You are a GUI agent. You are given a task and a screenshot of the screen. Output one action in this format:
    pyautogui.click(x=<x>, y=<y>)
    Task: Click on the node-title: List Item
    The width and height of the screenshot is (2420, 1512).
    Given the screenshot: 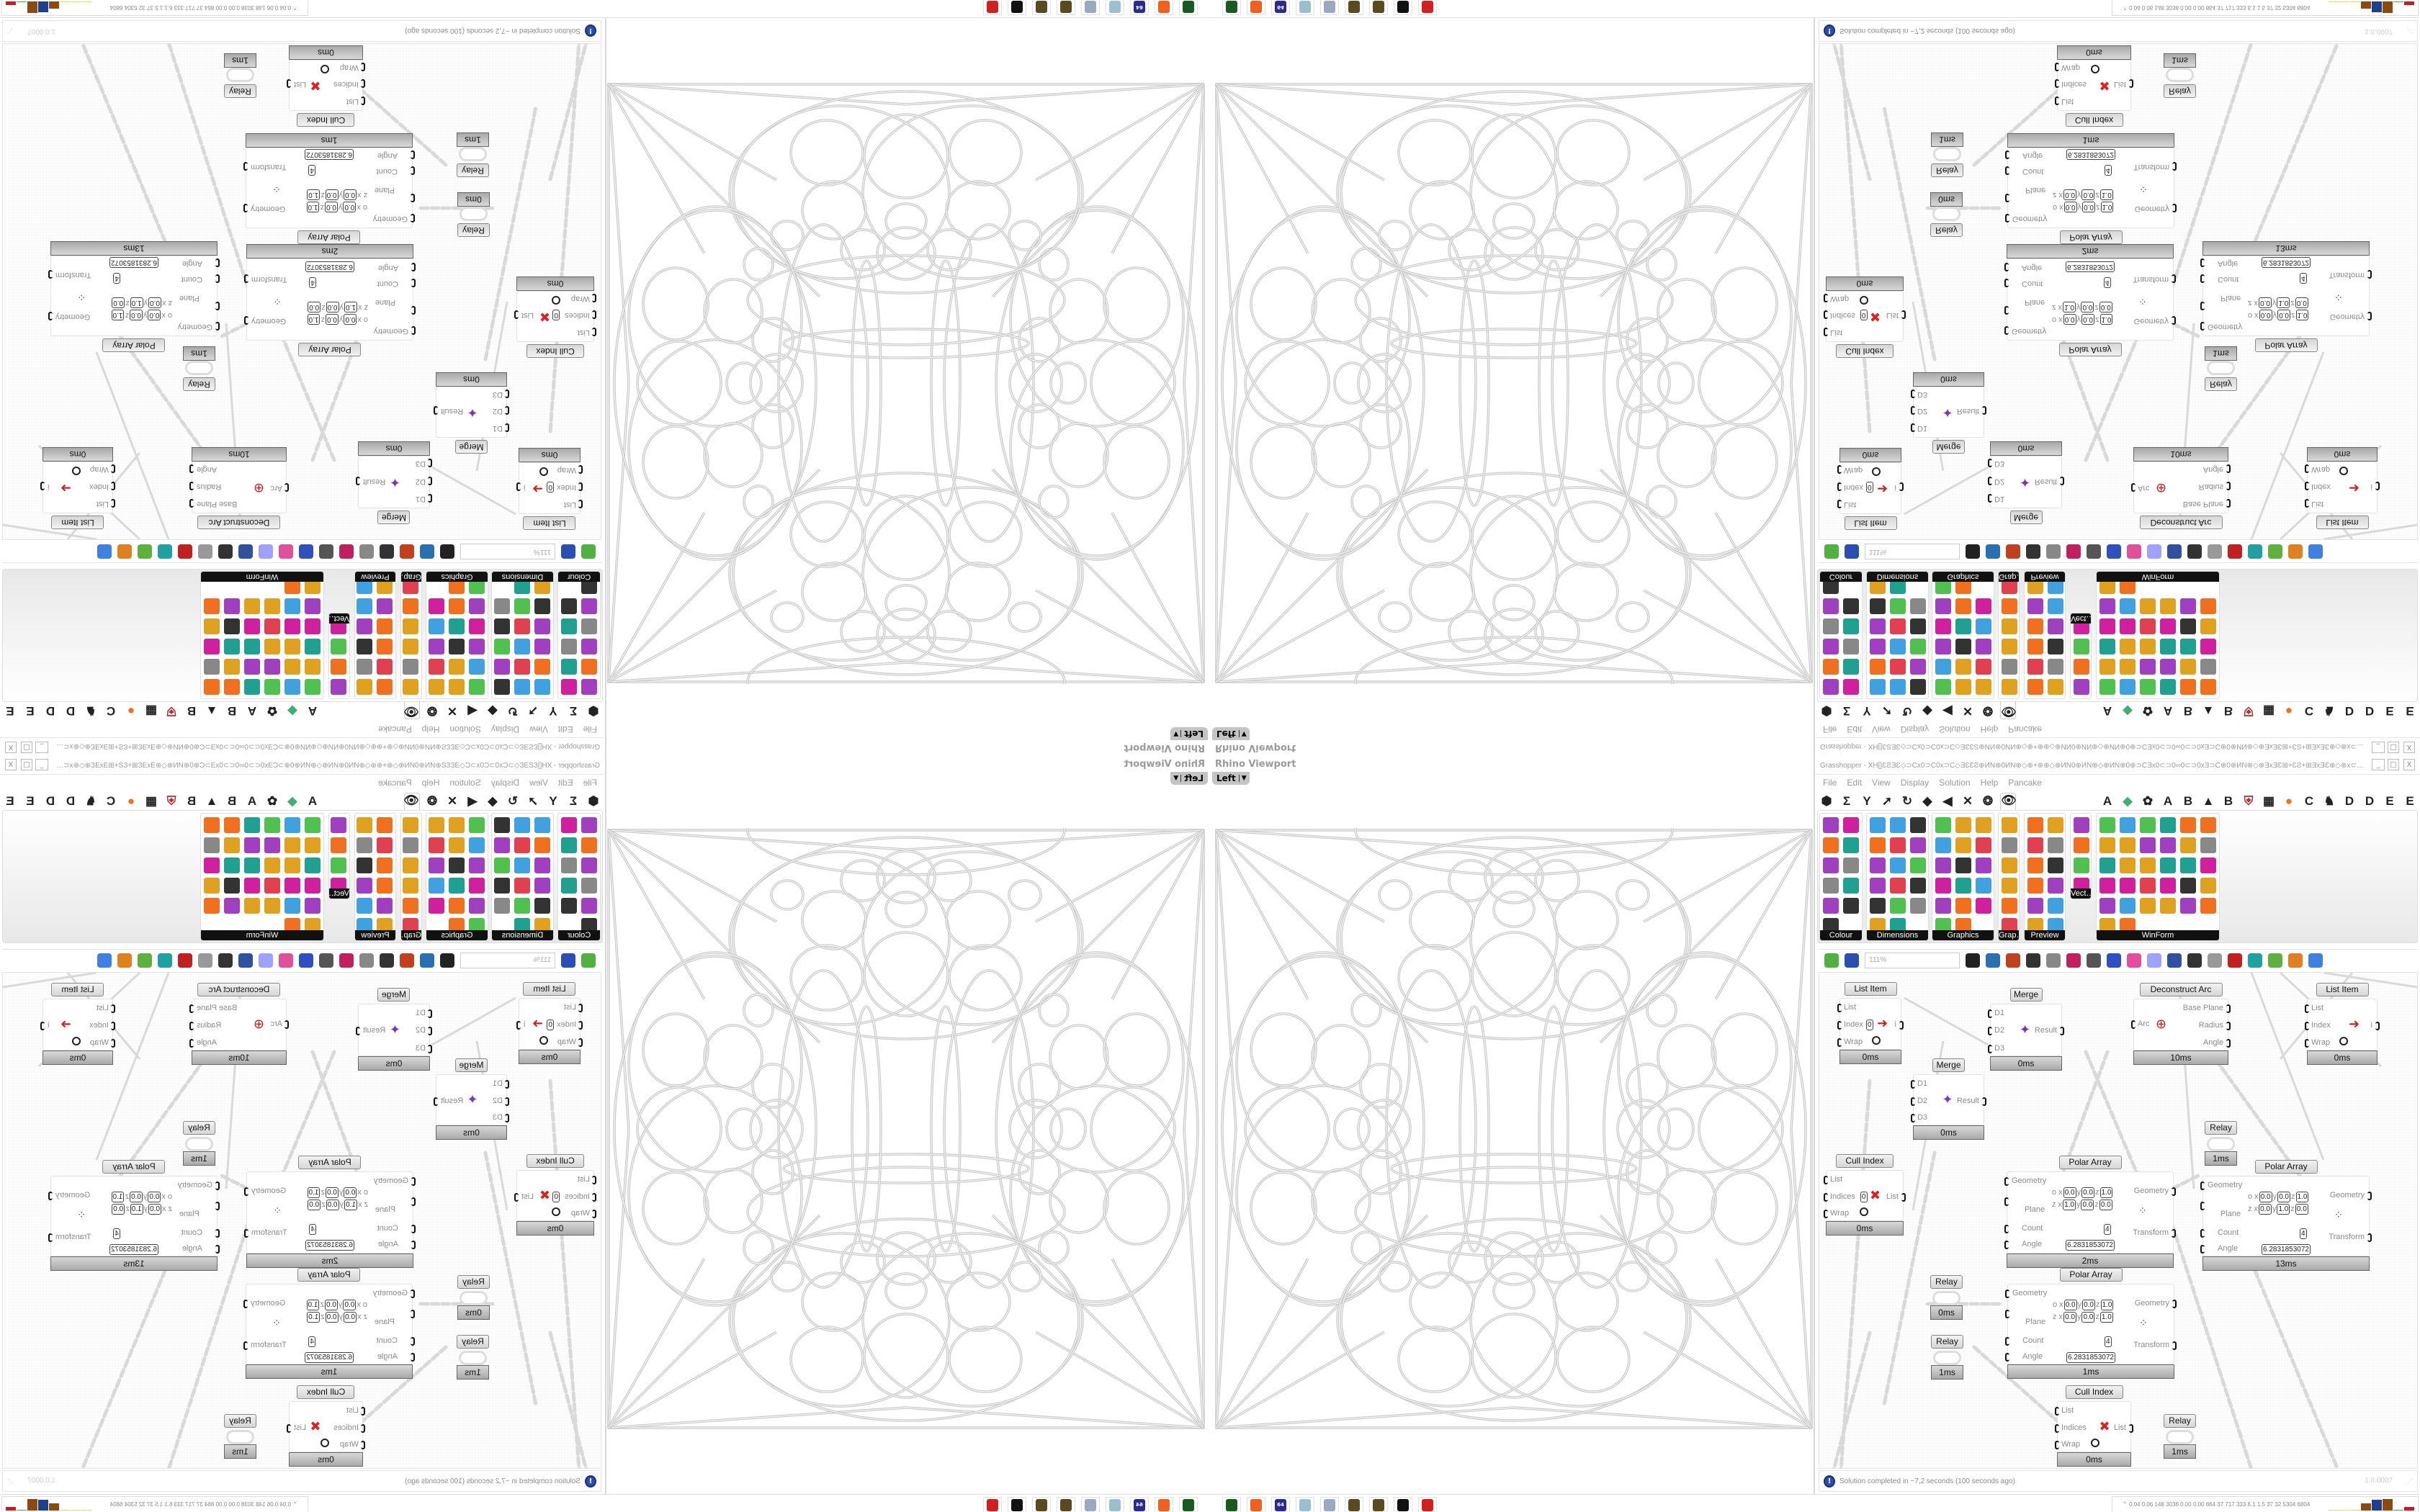 What is the action you would take?
    pyautogui.click(x=549, y=989)
    